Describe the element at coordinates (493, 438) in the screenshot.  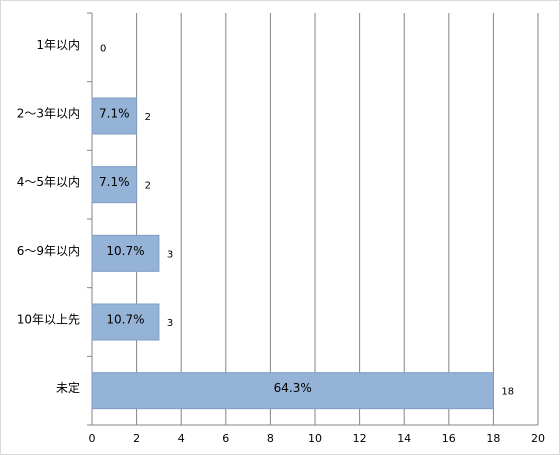
I see `x-tick-label: 18` at that location.